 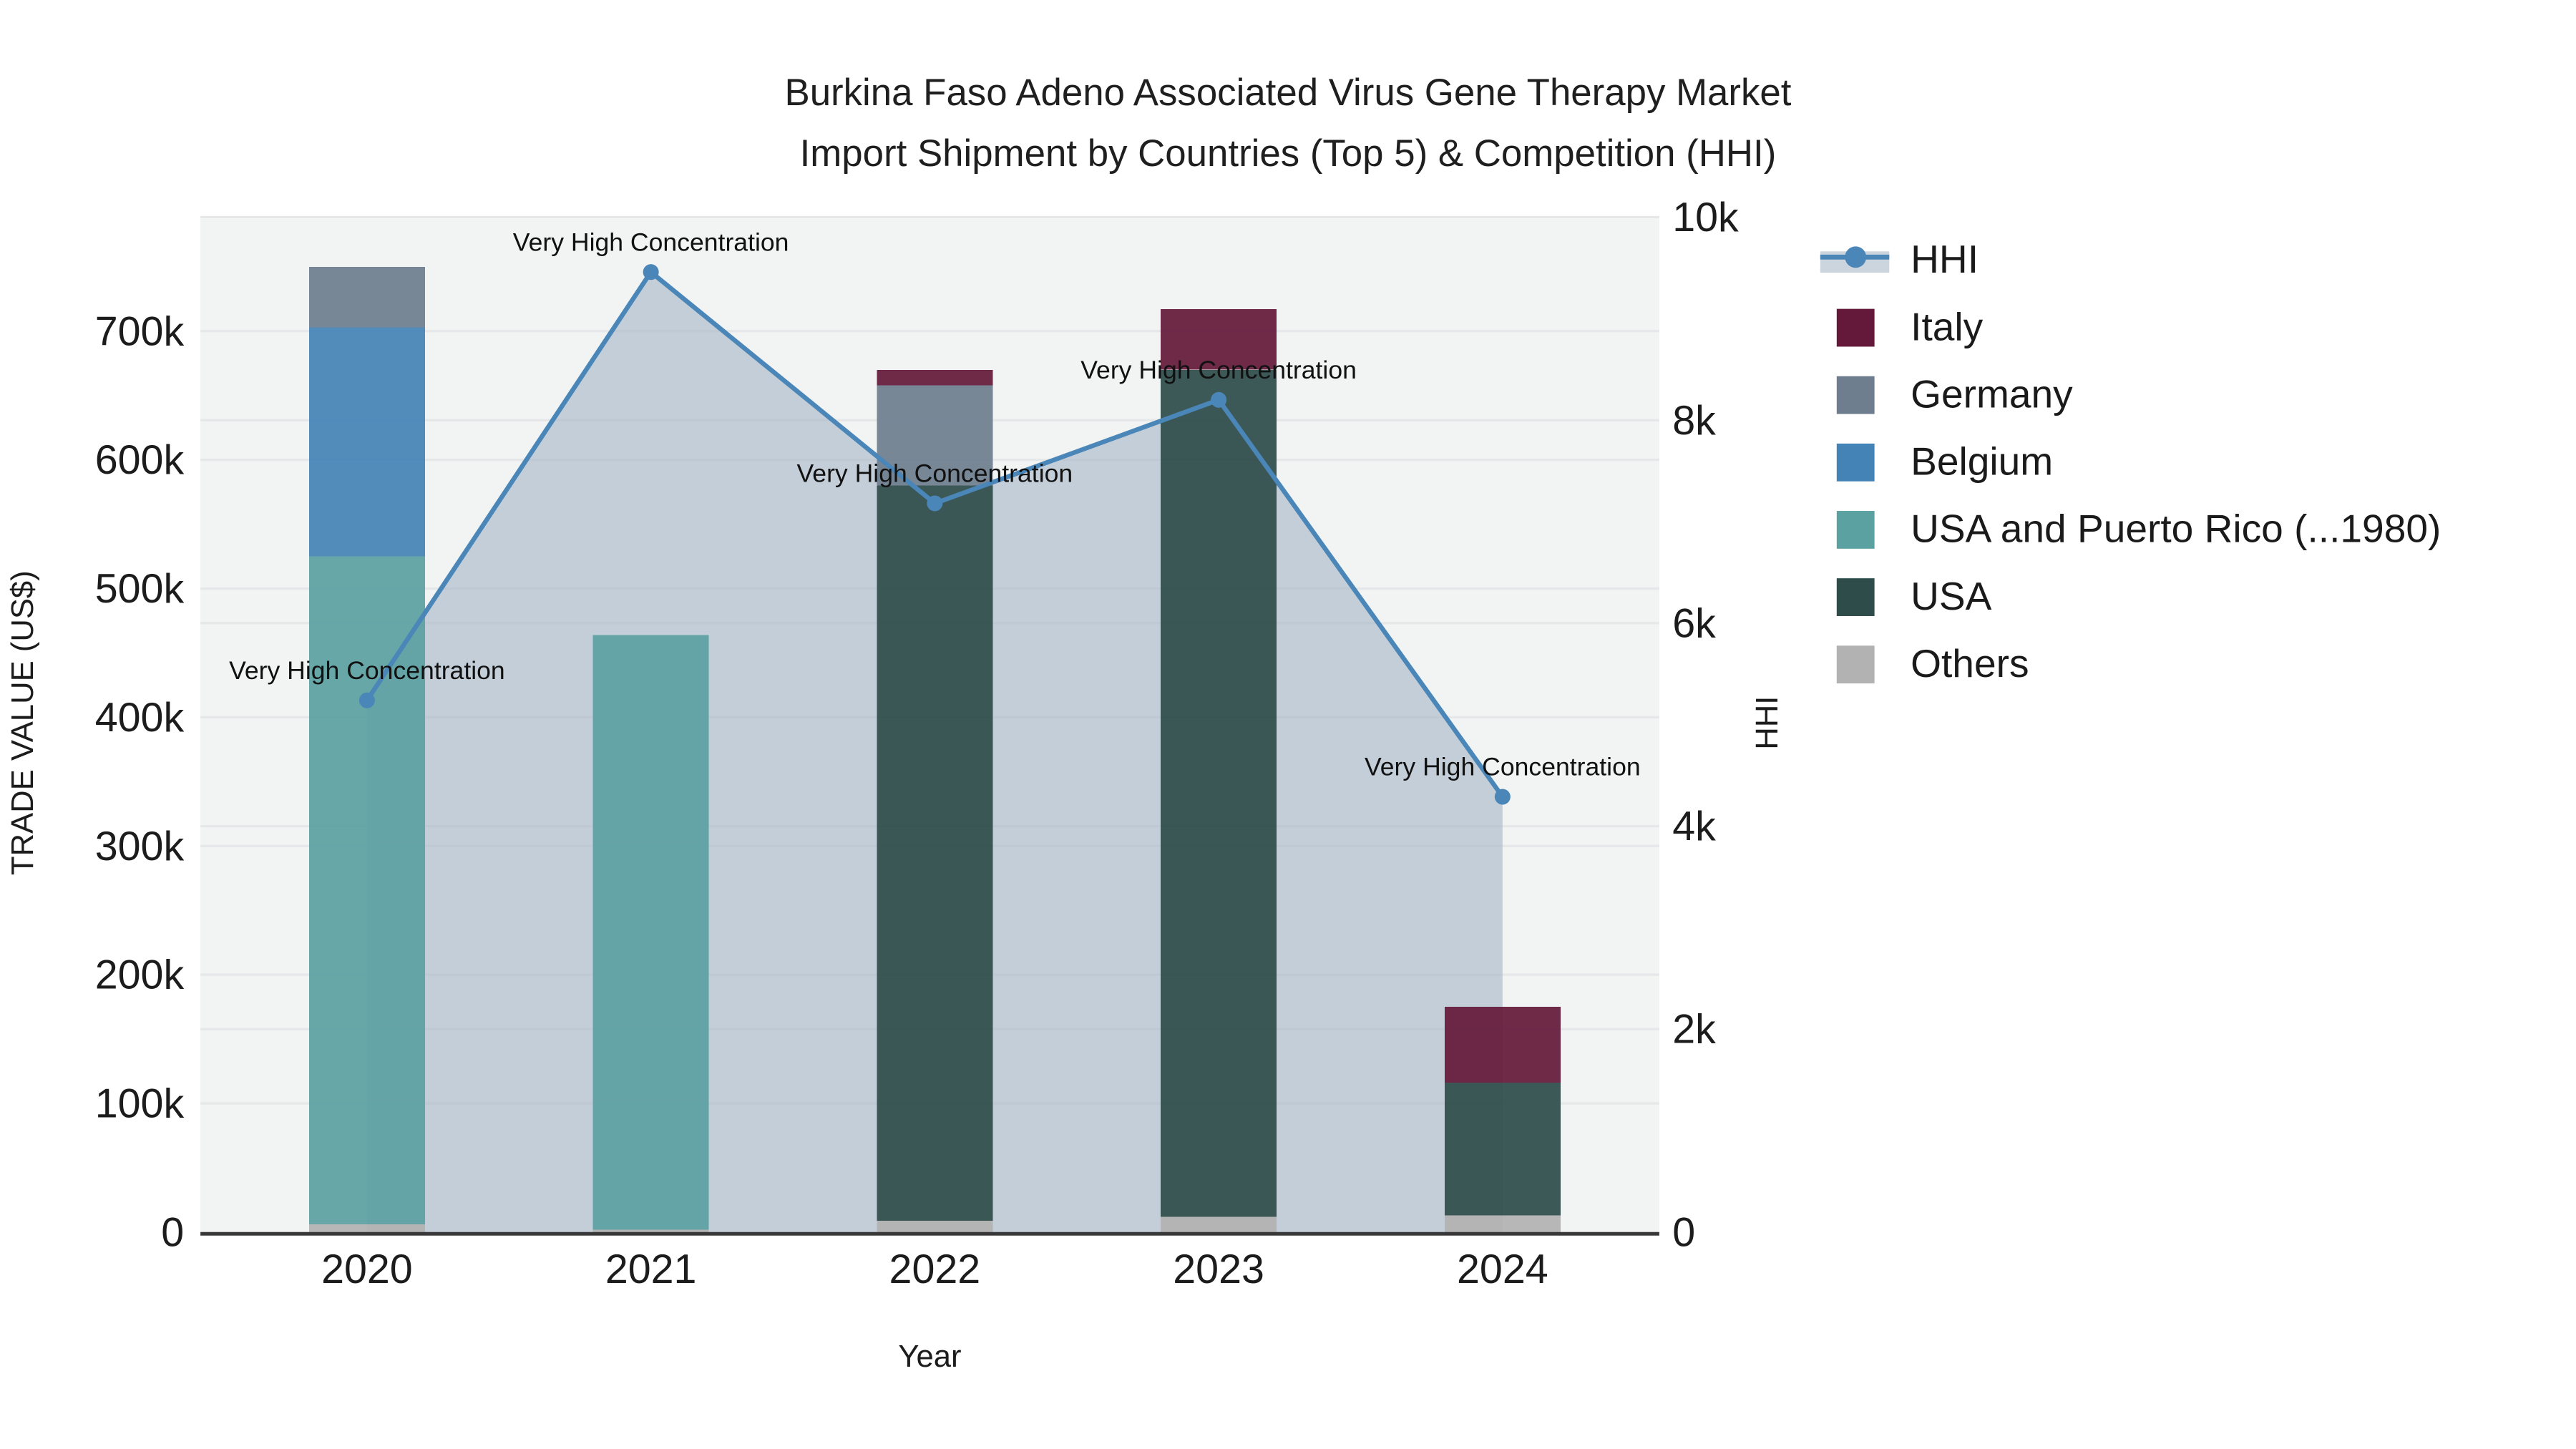 I want to click on bar-2020-belgium, so click(x=366, y=442).